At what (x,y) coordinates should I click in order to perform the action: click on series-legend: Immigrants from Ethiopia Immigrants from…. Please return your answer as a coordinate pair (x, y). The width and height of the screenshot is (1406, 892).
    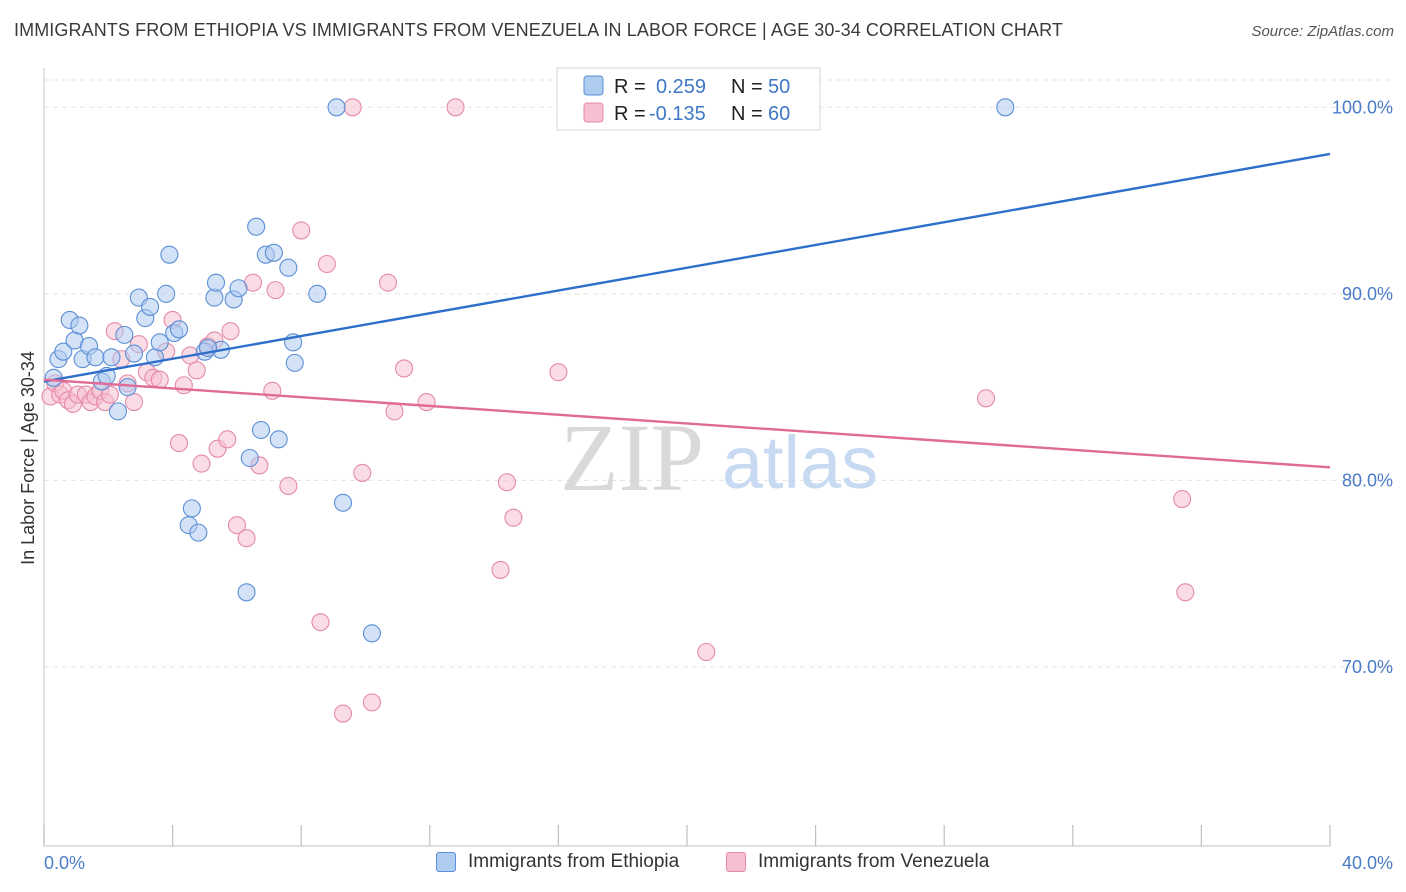
    Looking at the image, I should click on (703, 865).